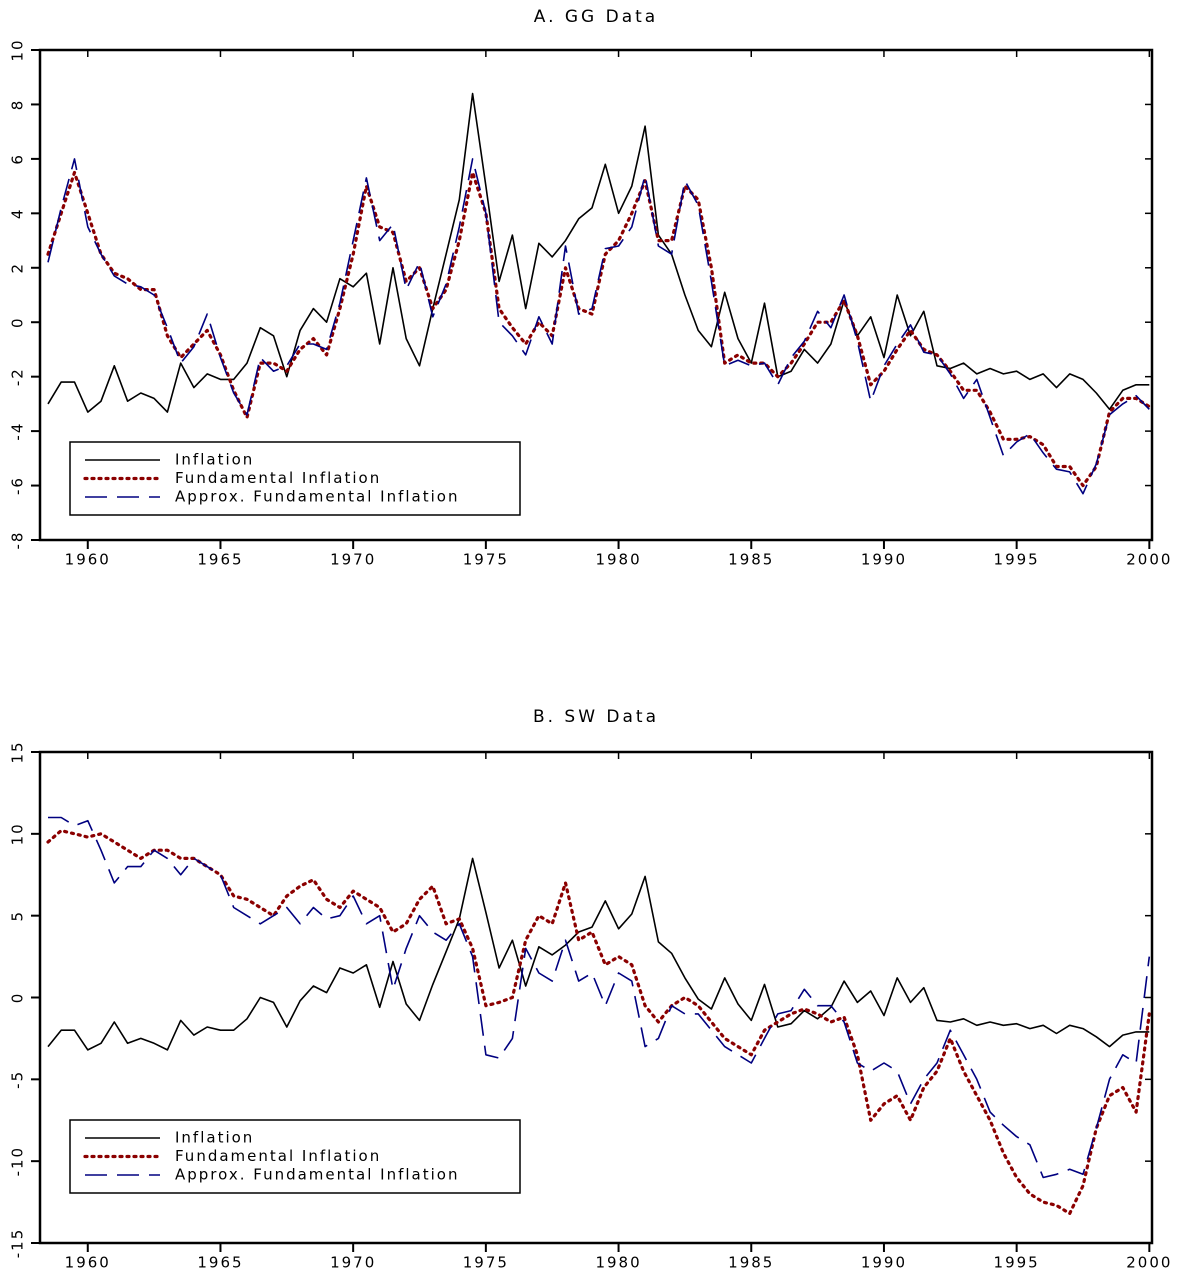  What do you see at coordinates (18, 268) in the screenshot?
I see `y-tick-label: 2` at bounding box center [18, 268].